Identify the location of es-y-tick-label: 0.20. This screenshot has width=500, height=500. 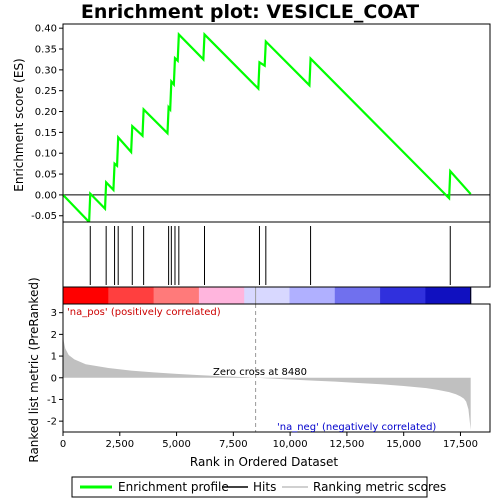
(46, 112).